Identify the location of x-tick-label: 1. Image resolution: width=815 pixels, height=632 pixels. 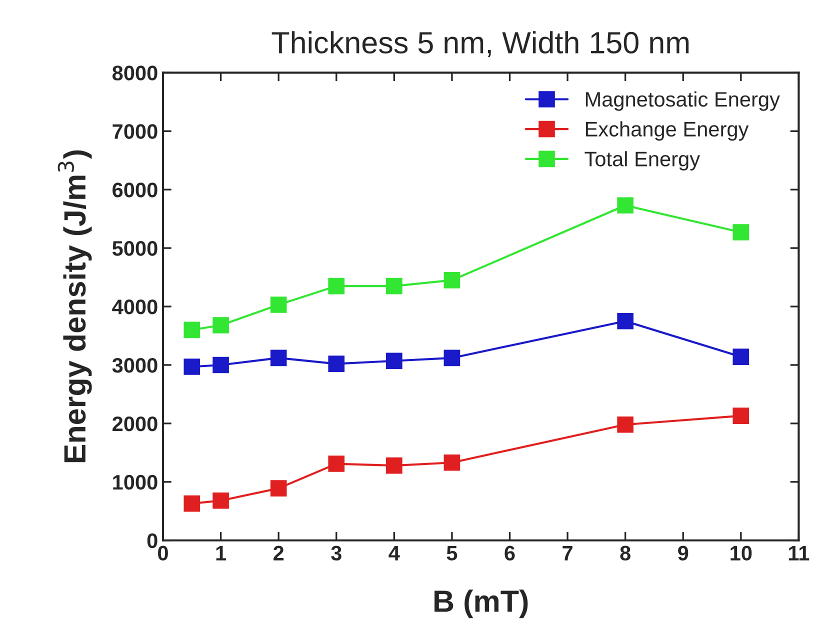
(221, 553).